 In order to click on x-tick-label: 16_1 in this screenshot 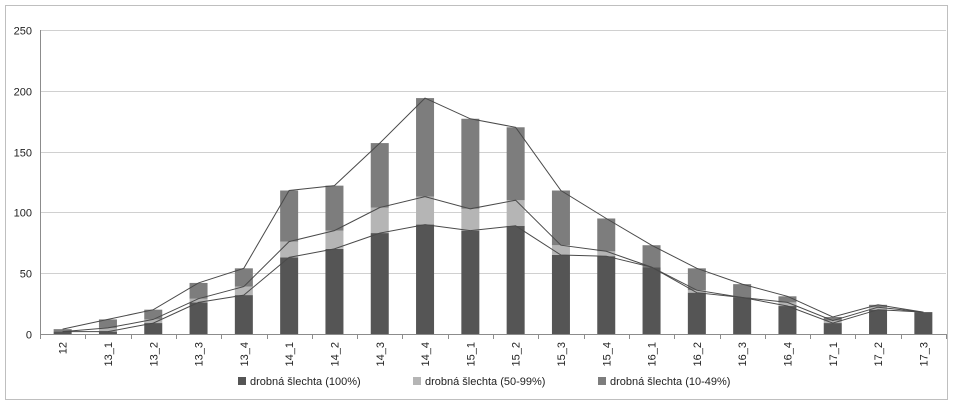, I will do `click(653, 354)`.